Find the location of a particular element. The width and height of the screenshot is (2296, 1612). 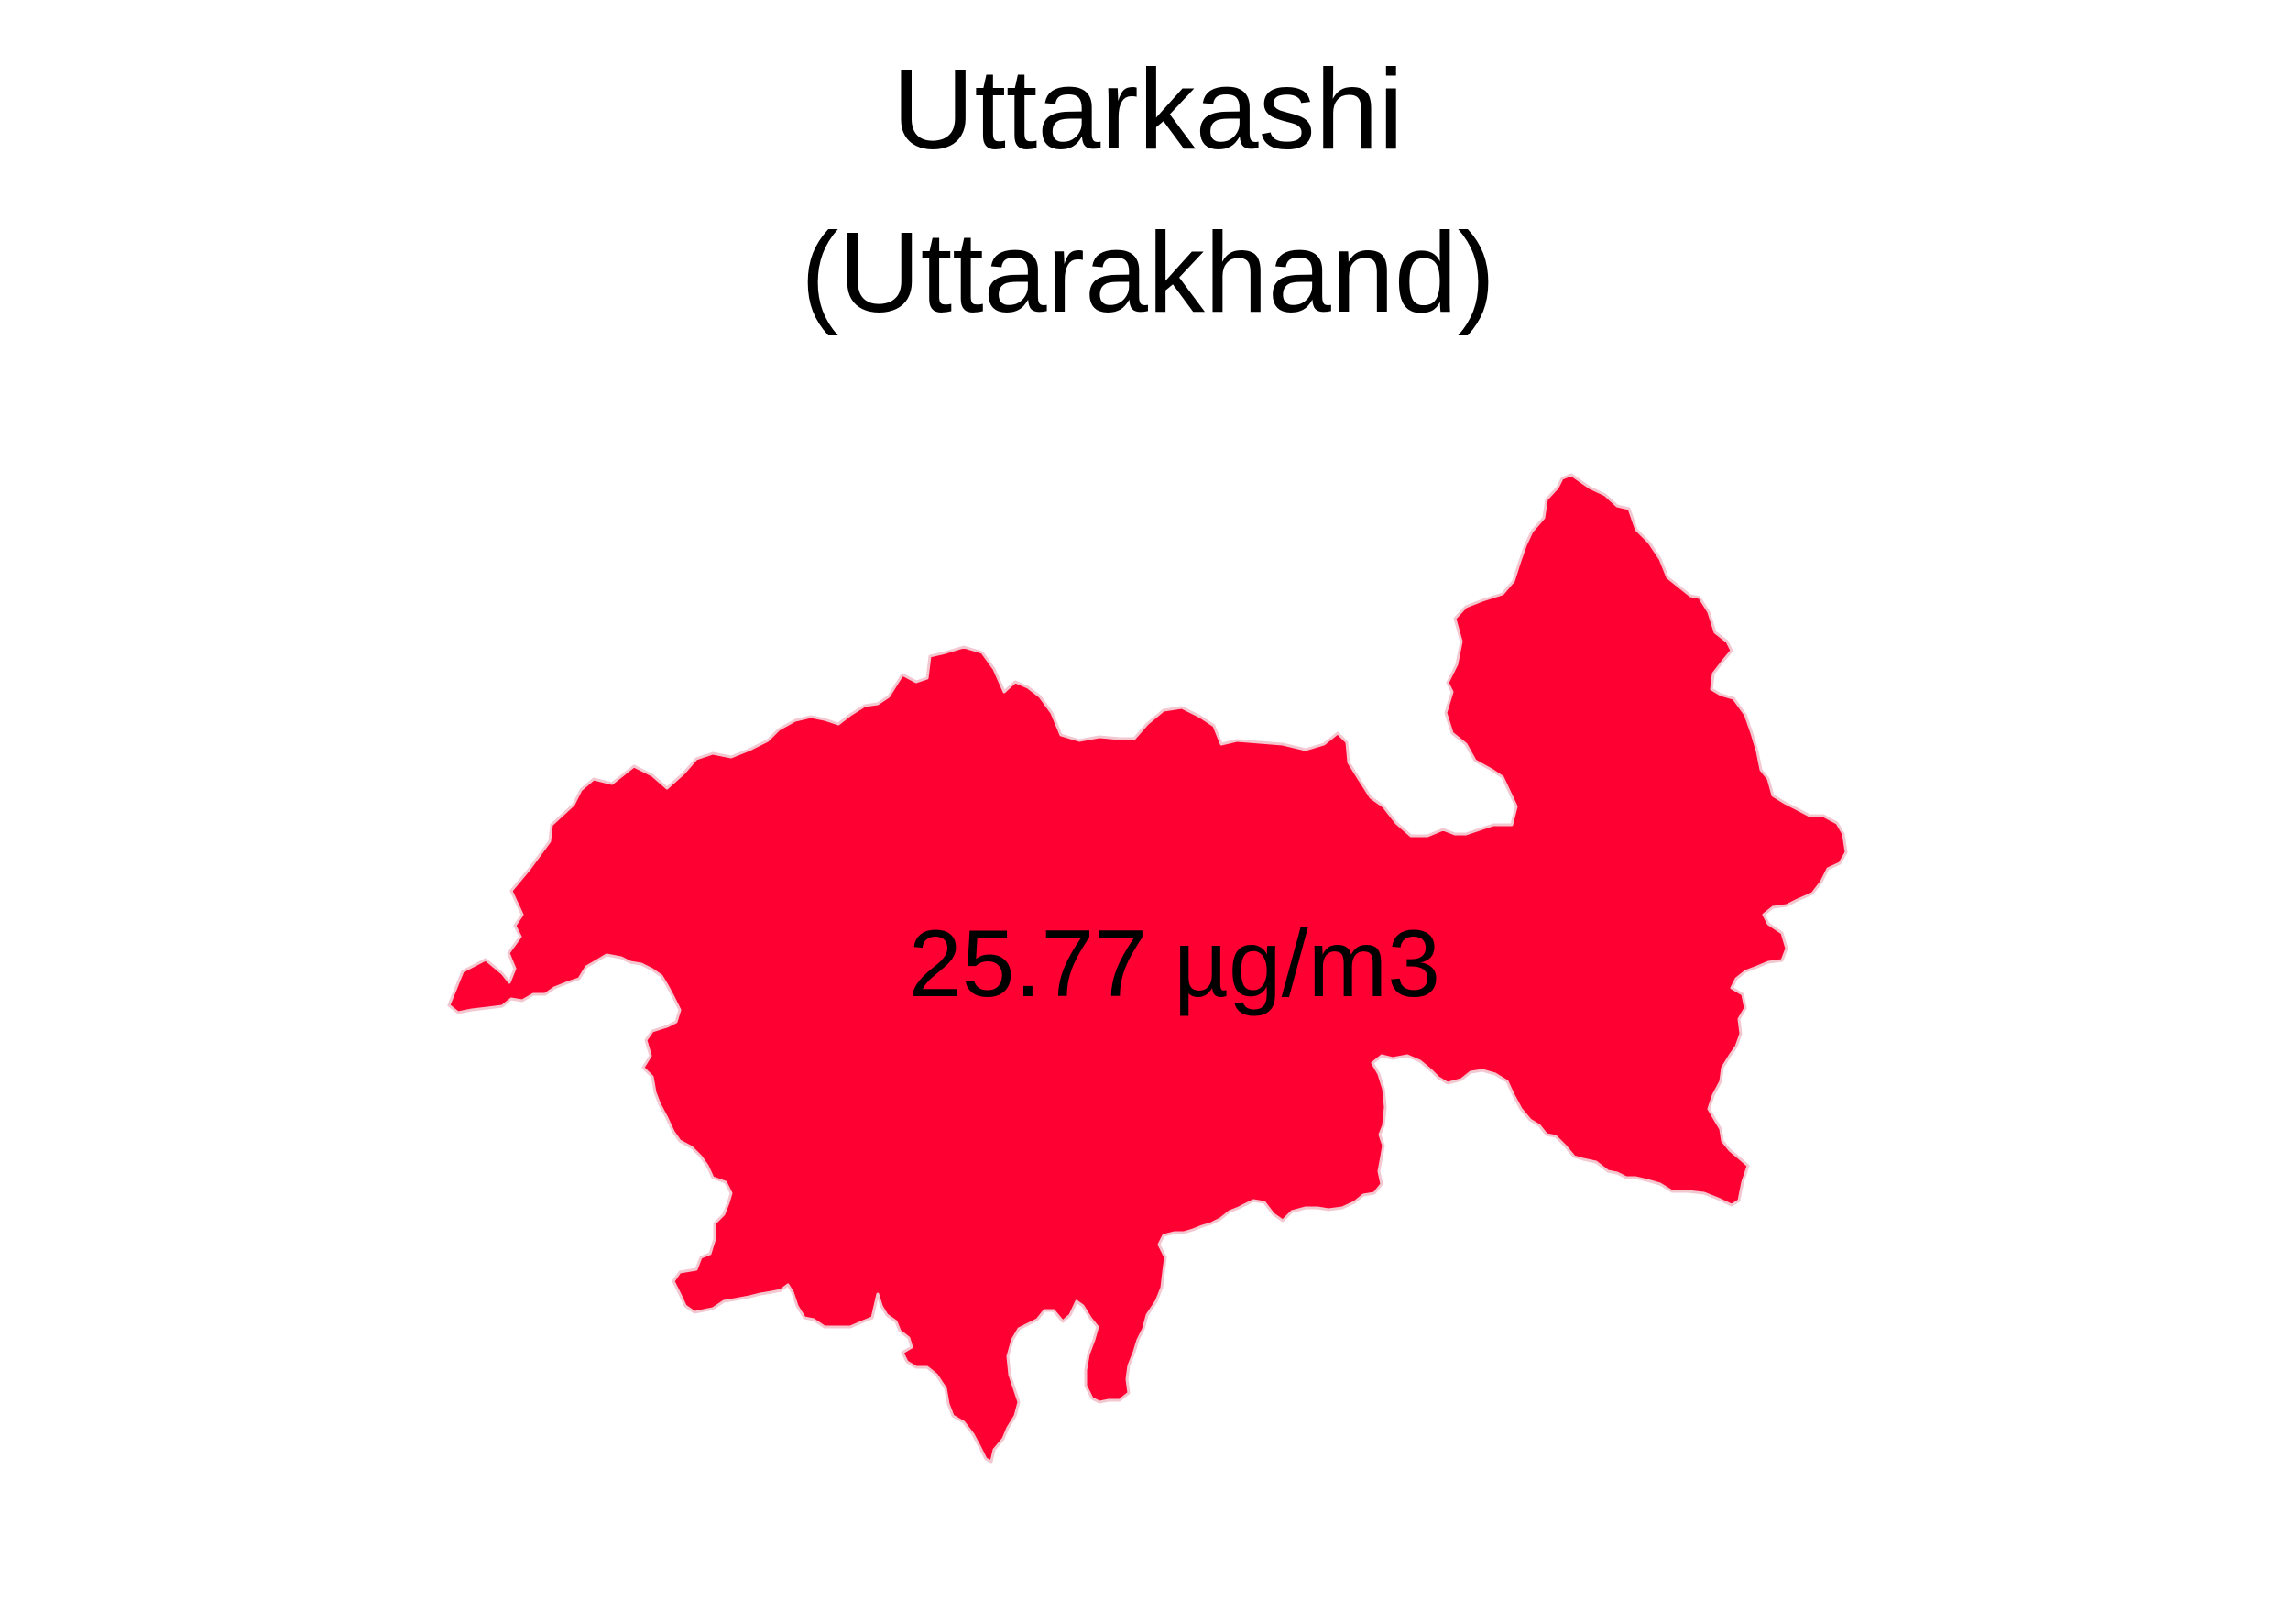

district-value-label: 25.77 µg/m3 is located at coordinates (1175, 964).